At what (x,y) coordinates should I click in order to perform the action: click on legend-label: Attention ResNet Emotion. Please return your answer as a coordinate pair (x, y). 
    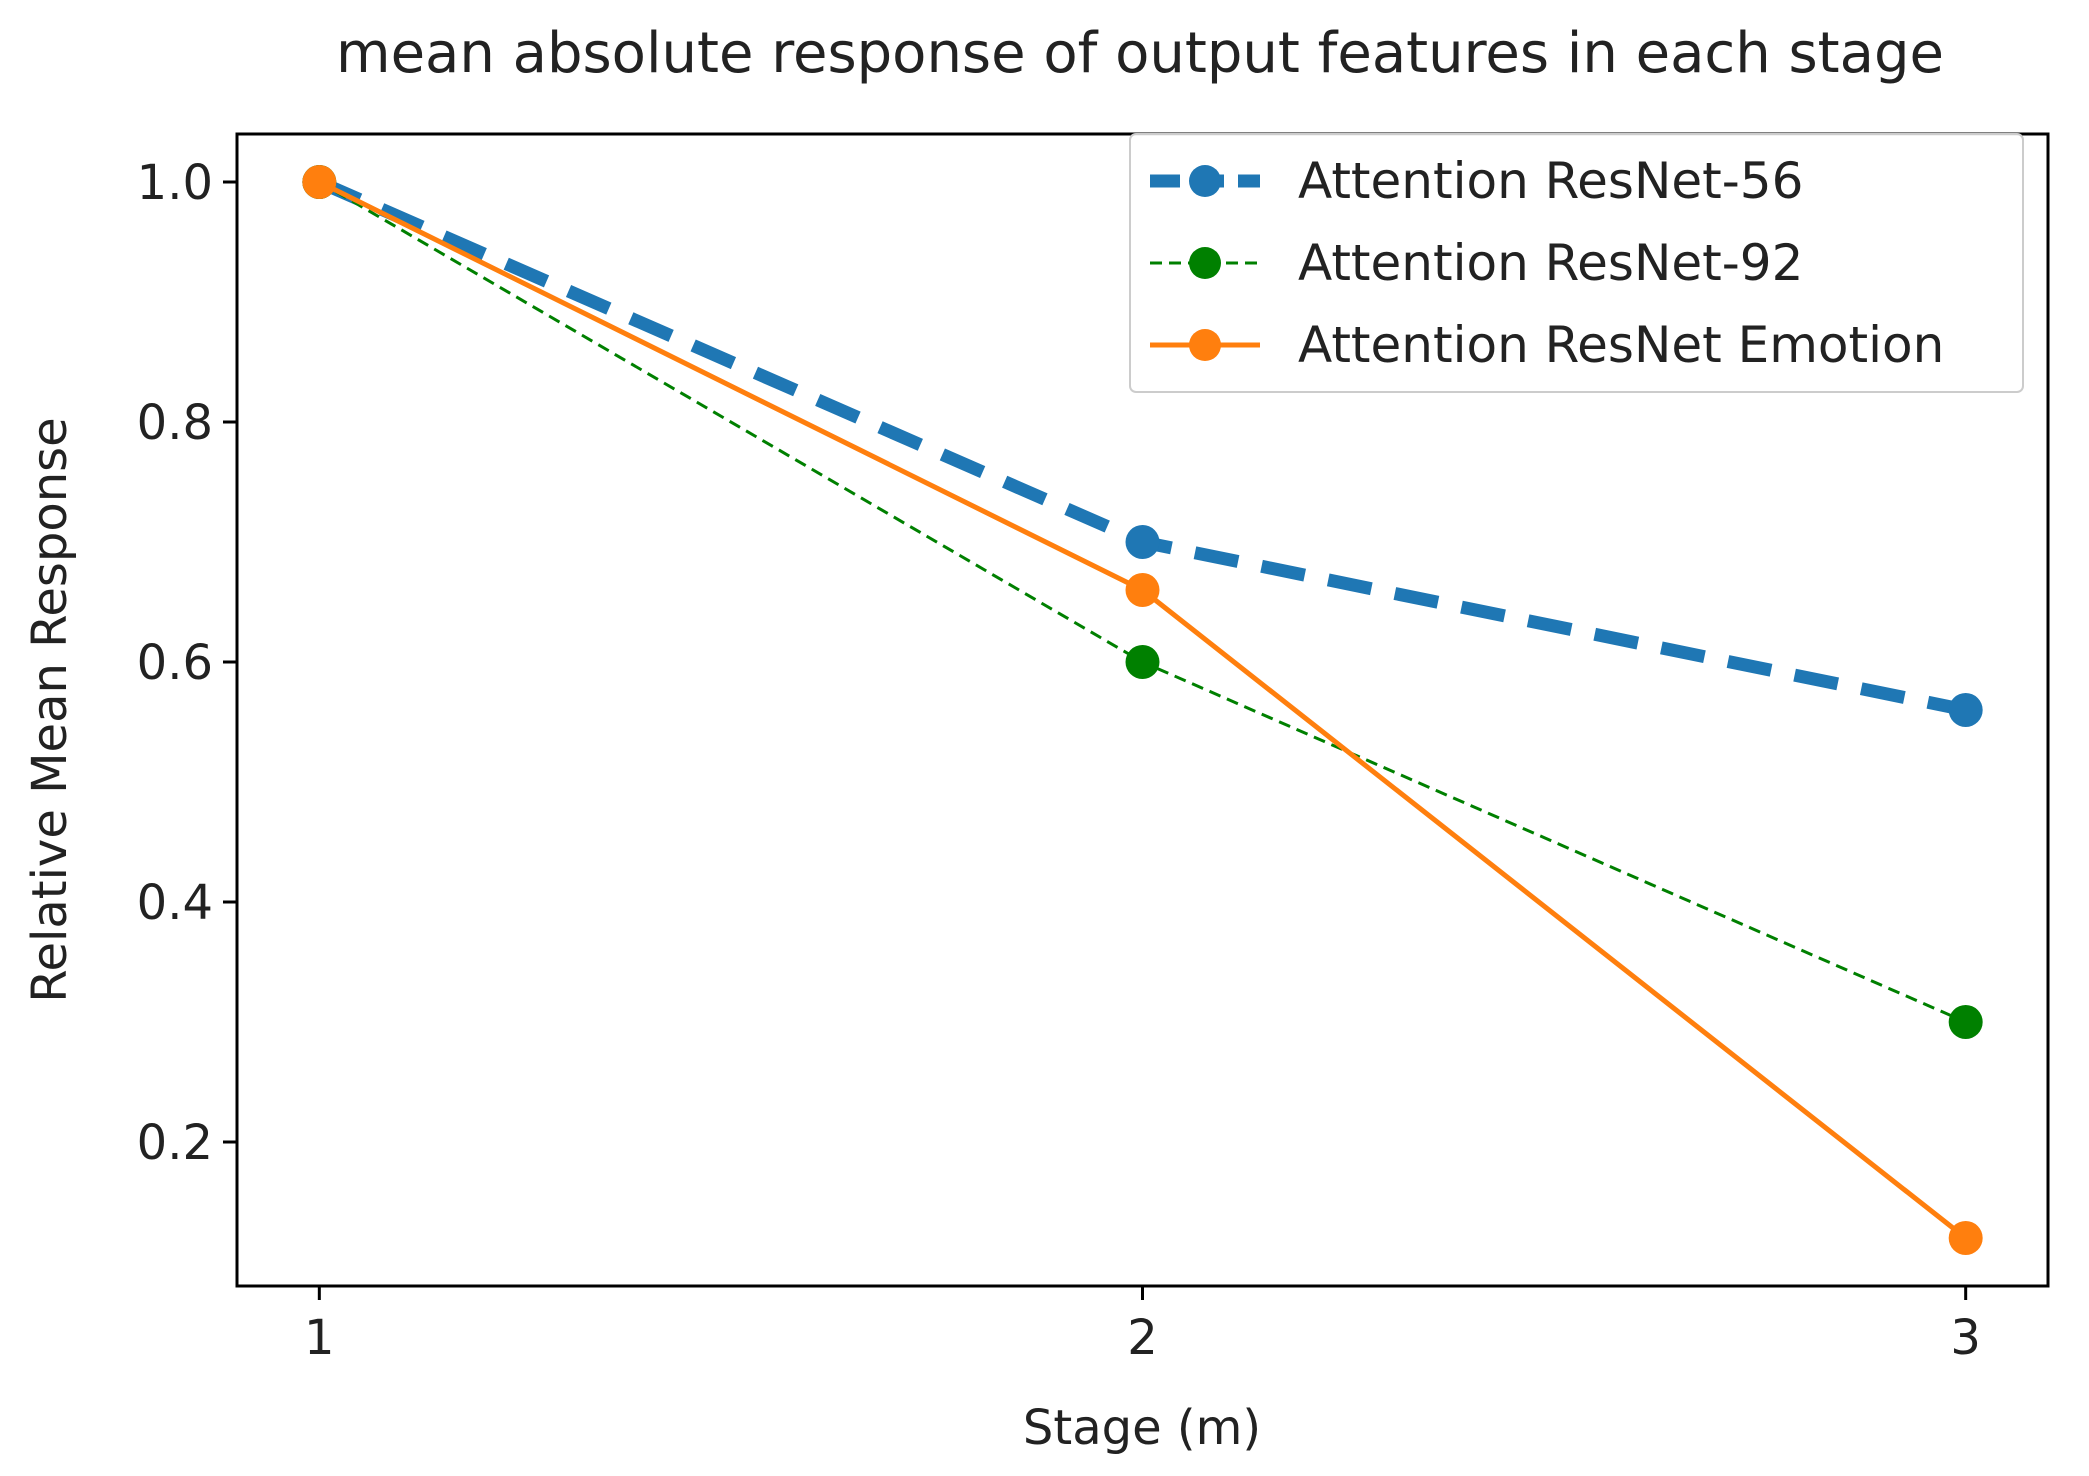
    Looking at the image, I should click on (1621, 345).